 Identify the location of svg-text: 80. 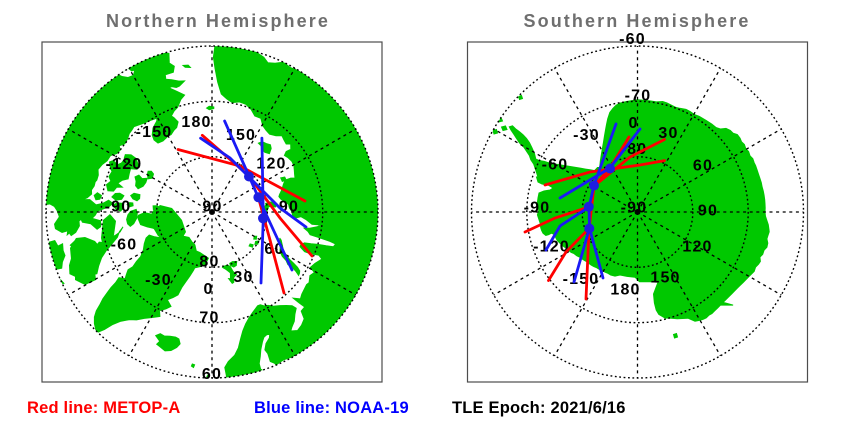
(209, 262).